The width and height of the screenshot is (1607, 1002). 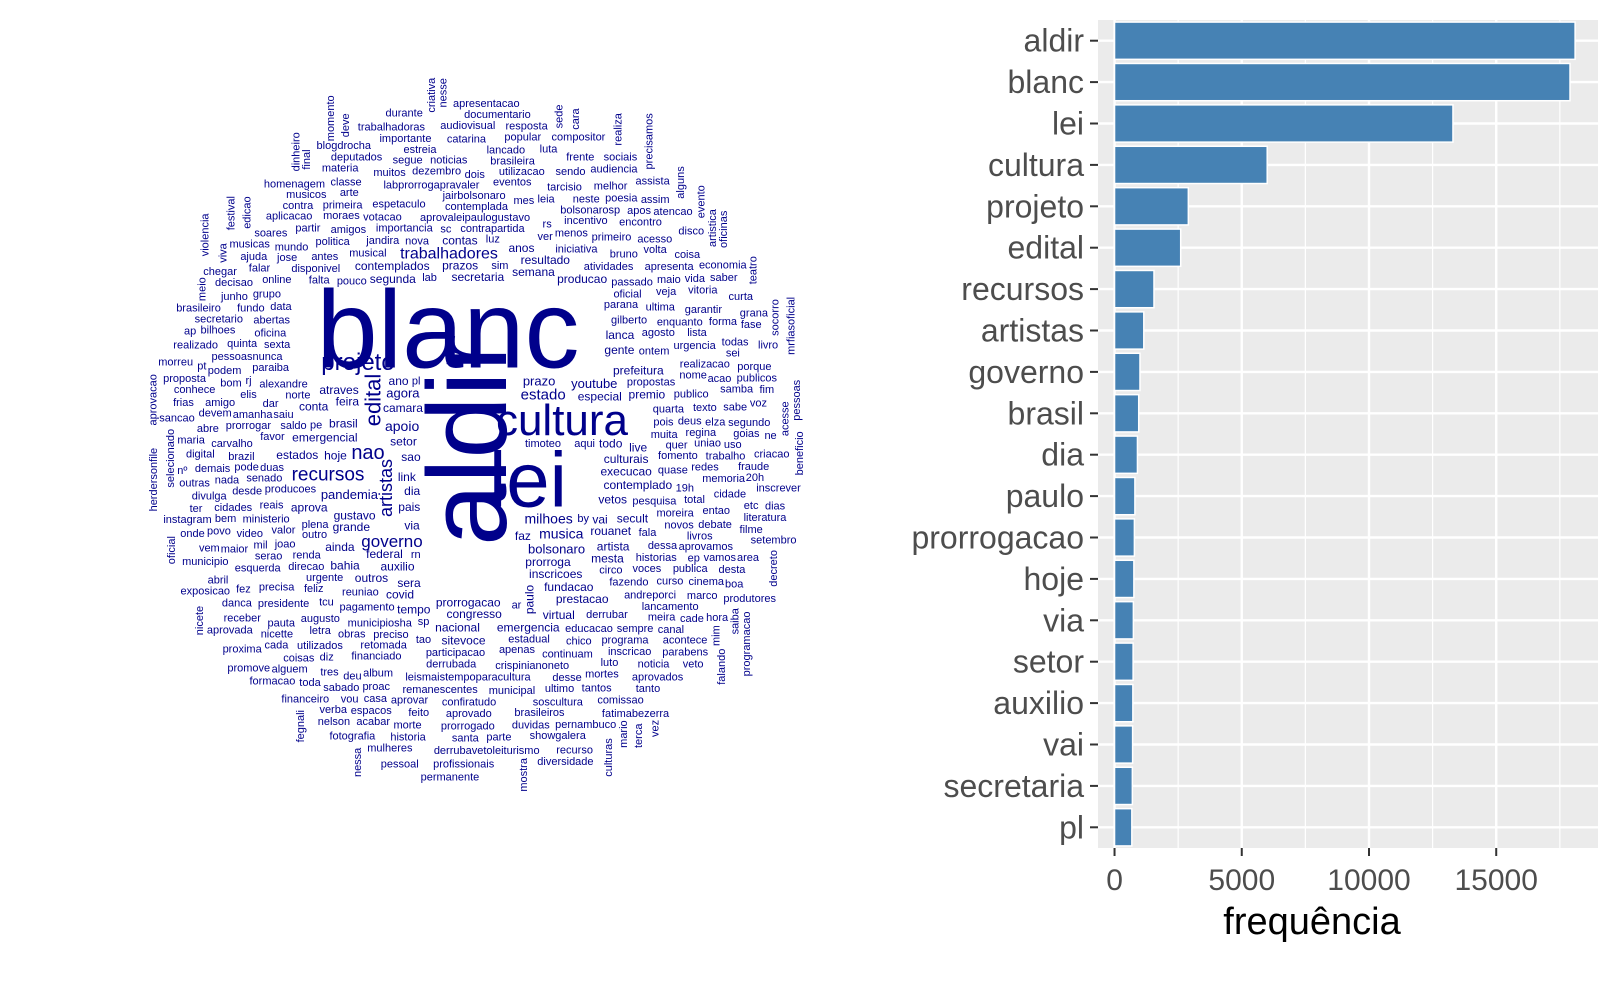 I want to click on cloud-word: by, so click(x=583, y=519).